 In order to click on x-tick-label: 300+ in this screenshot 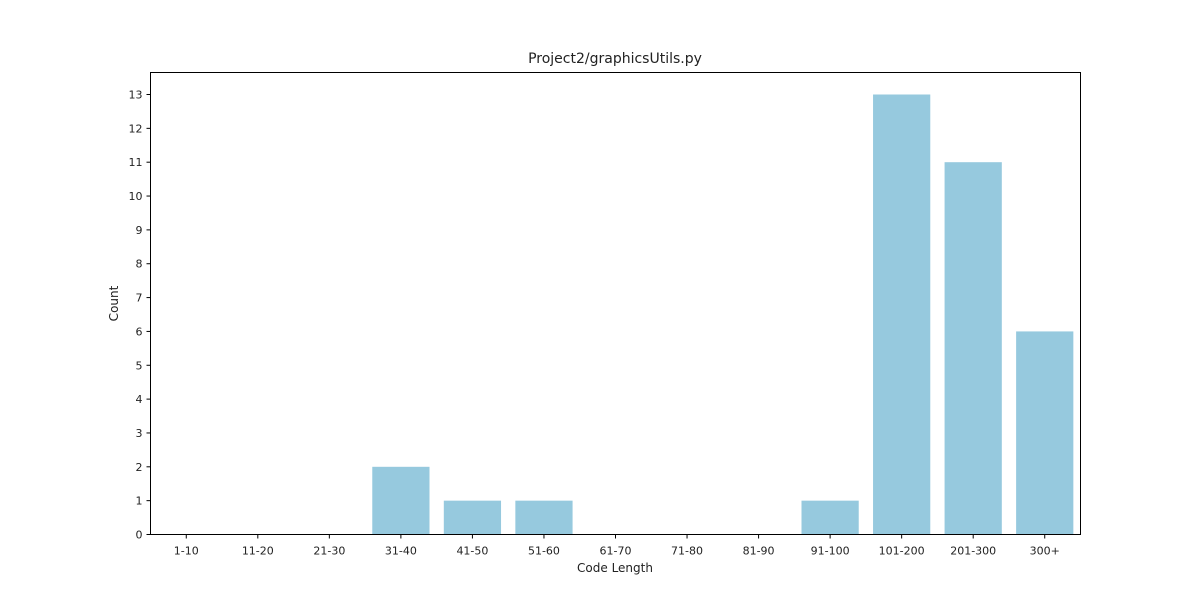, I will do `click(1045, 551)`.